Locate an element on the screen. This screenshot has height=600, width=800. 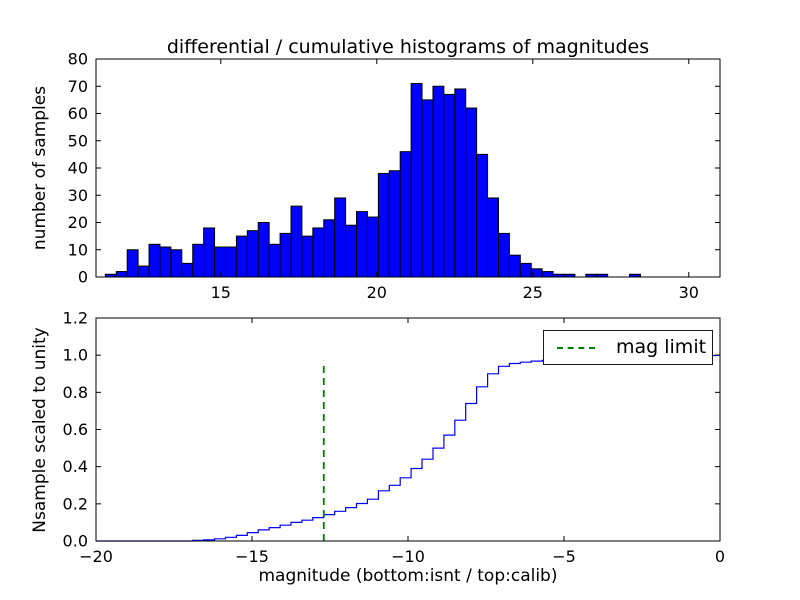
x-tick-label: 25 is located at coordinates (533, 292).